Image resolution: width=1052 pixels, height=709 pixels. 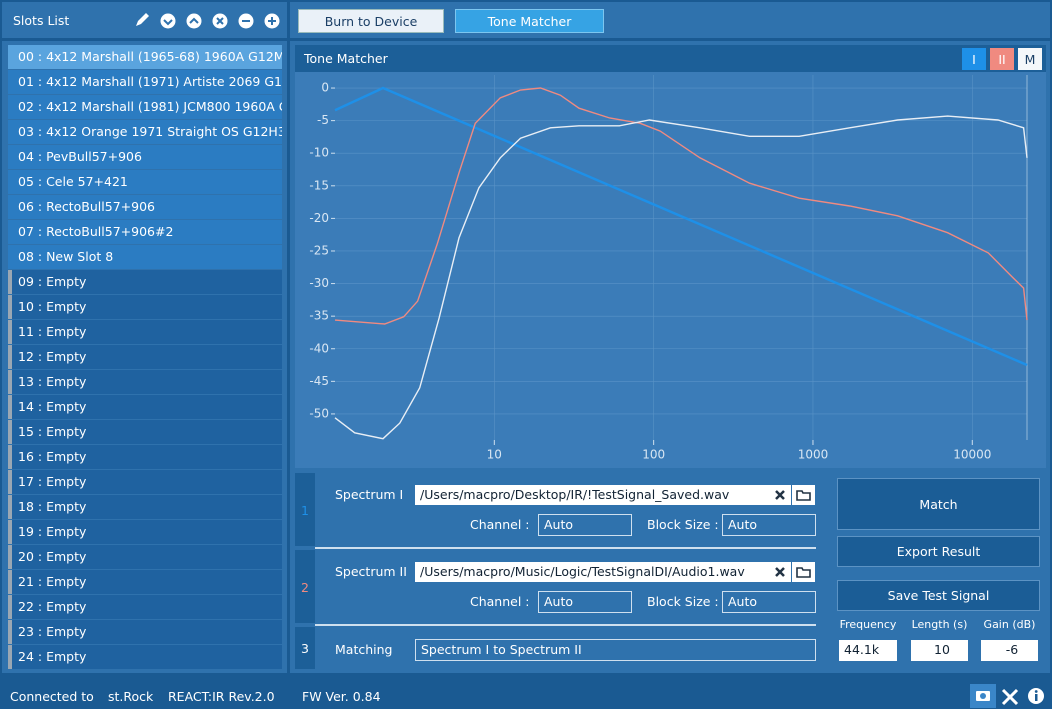 What do you see at coordinates (938, 595) in the screenshot?
I see `save-button: Save Test Signal` at bounding box center [938, 595].